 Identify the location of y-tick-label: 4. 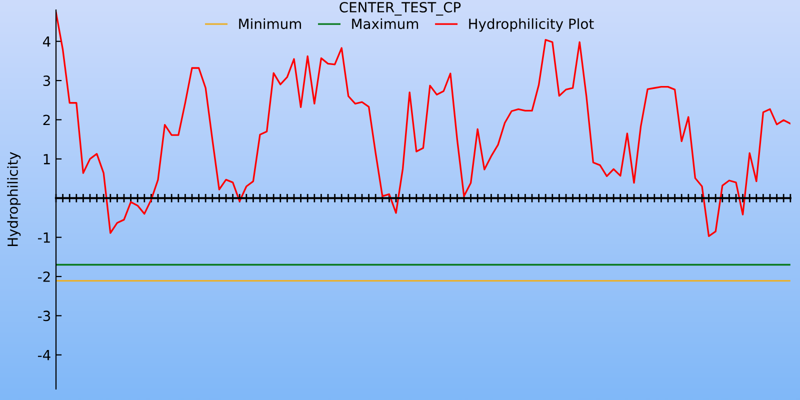
(46, 41).